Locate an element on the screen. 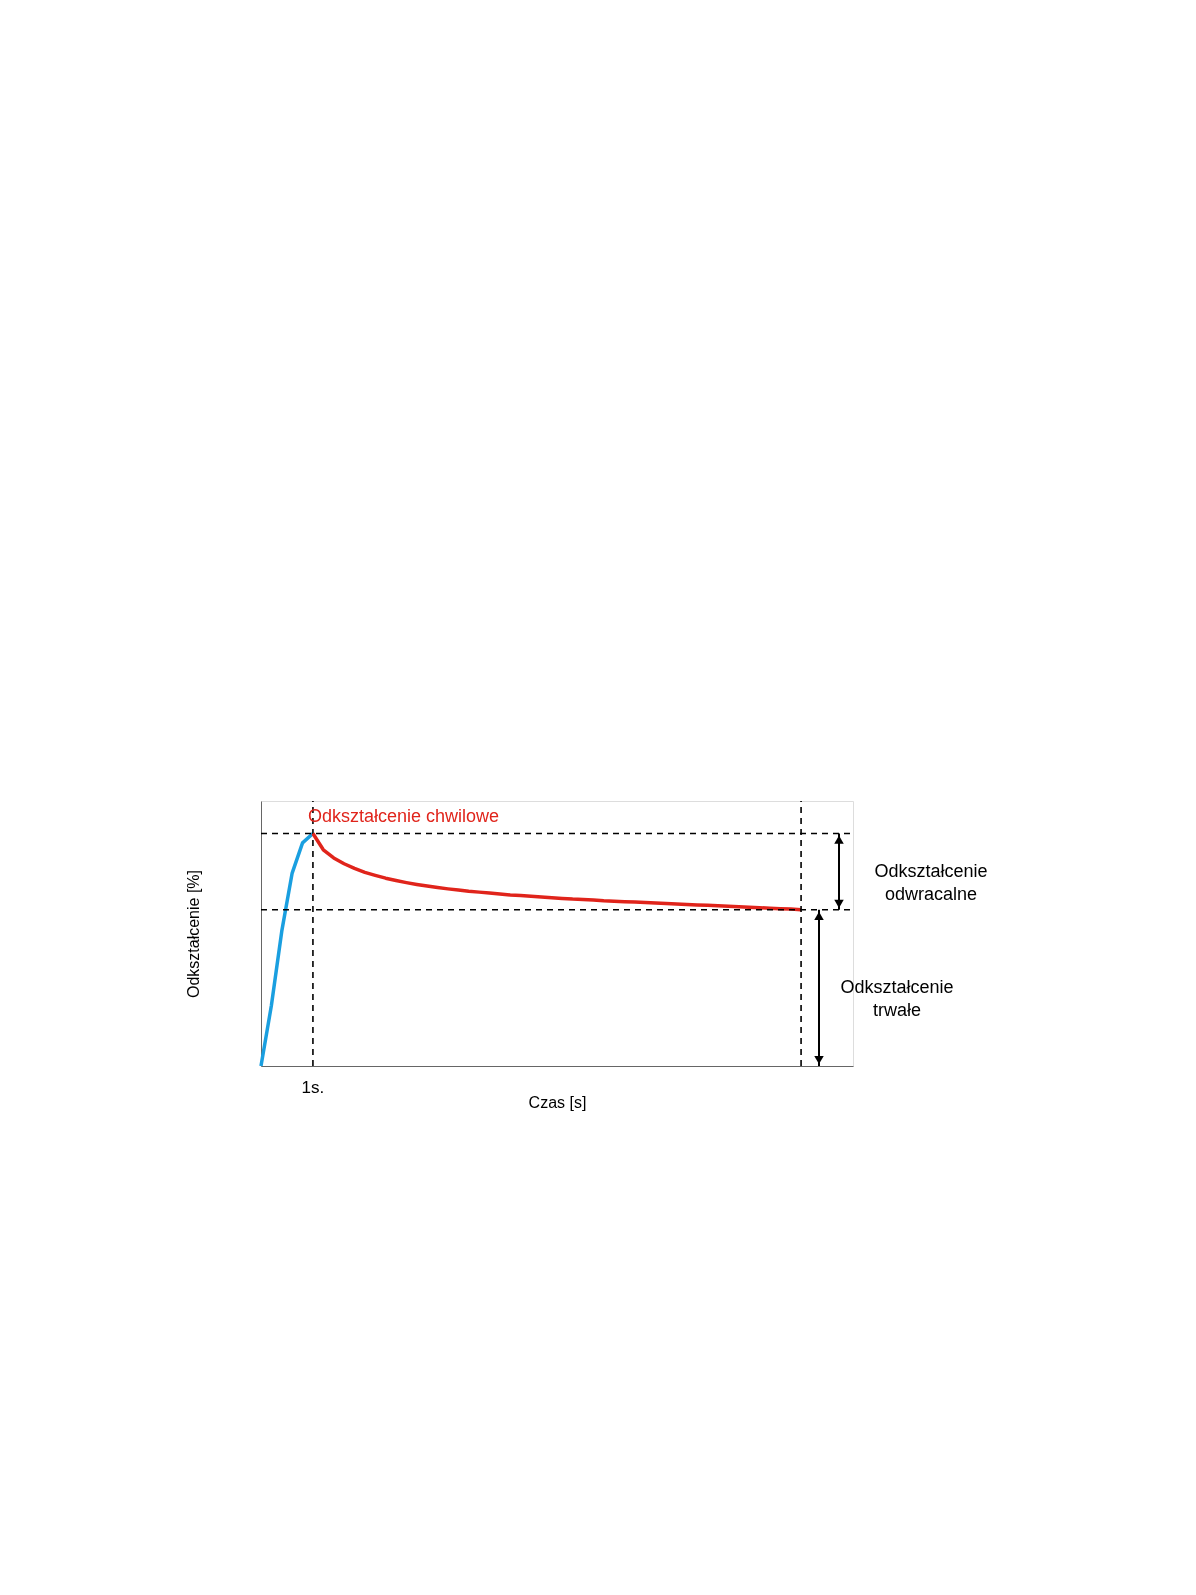 The width and height of the screenshot is (1196, 1595). y-axis-title: Odkształcenie [%] is located at coordinates (193, 934).